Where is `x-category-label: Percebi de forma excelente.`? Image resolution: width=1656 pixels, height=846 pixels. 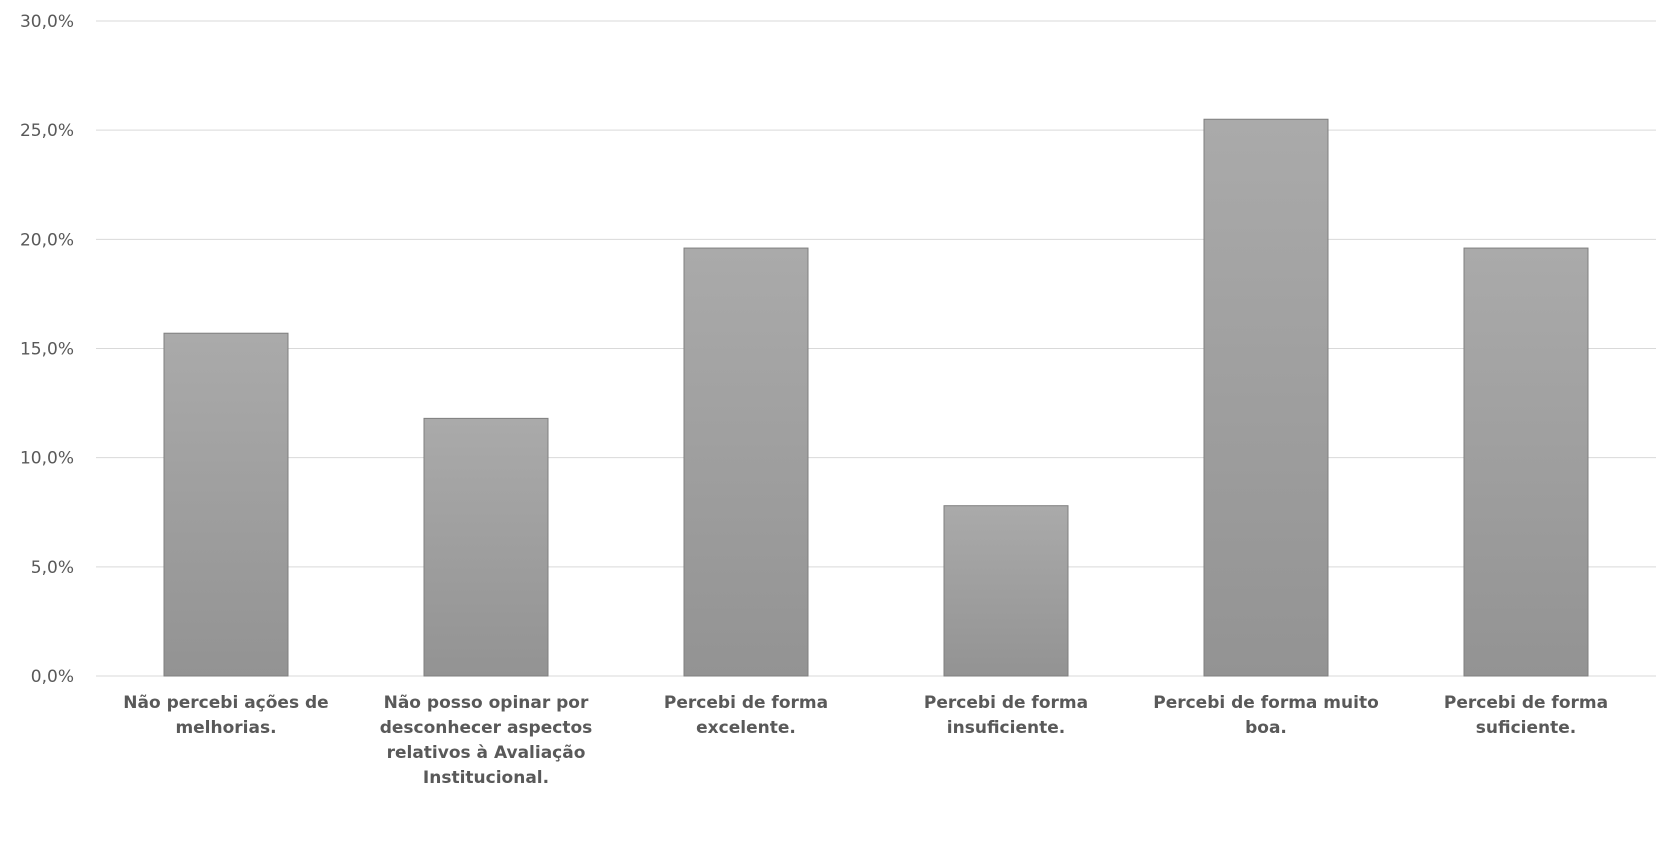 x-category-label: Percebi de forma excelente. is located at coordinates (746, 715).